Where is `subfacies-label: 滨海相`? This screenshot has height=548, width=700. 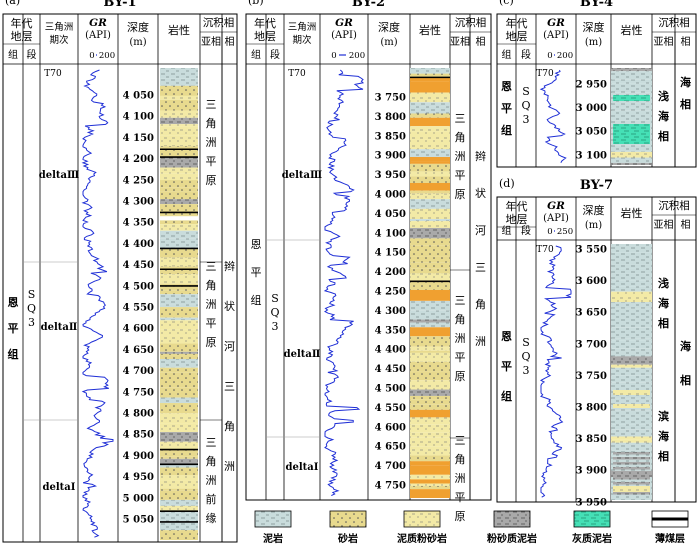
subfacies-label: 滨海相 is located at coordinates (663, 436).